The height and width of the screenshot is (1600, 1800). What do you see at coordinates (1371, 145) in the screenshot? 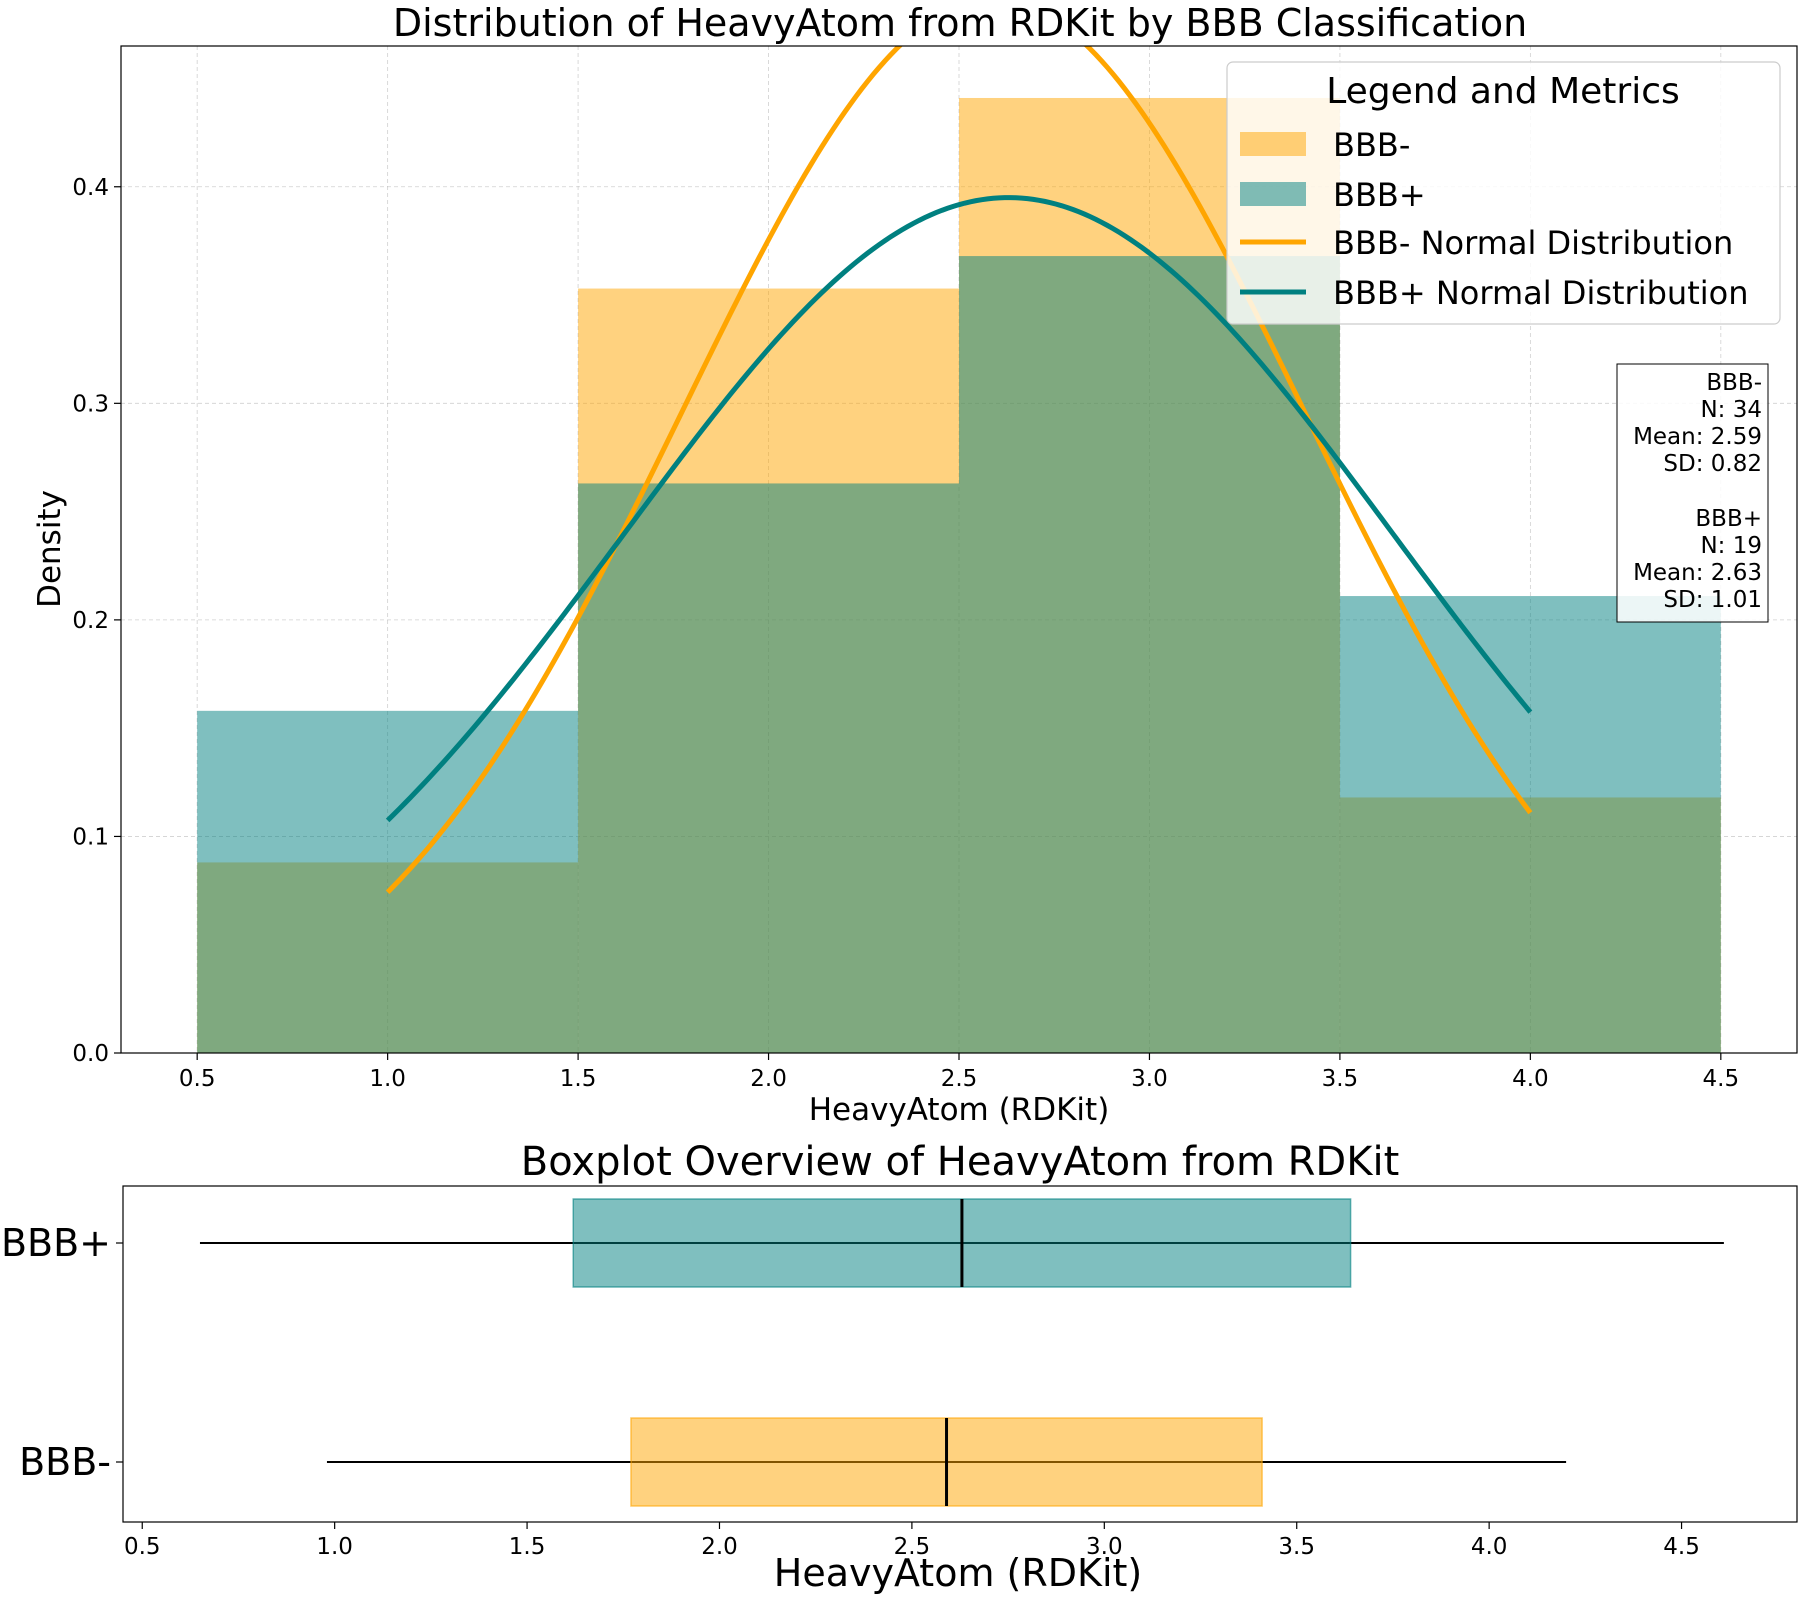
I see `legend-label-bbb-minus: BBB-` at bounding box center [1371, 145].